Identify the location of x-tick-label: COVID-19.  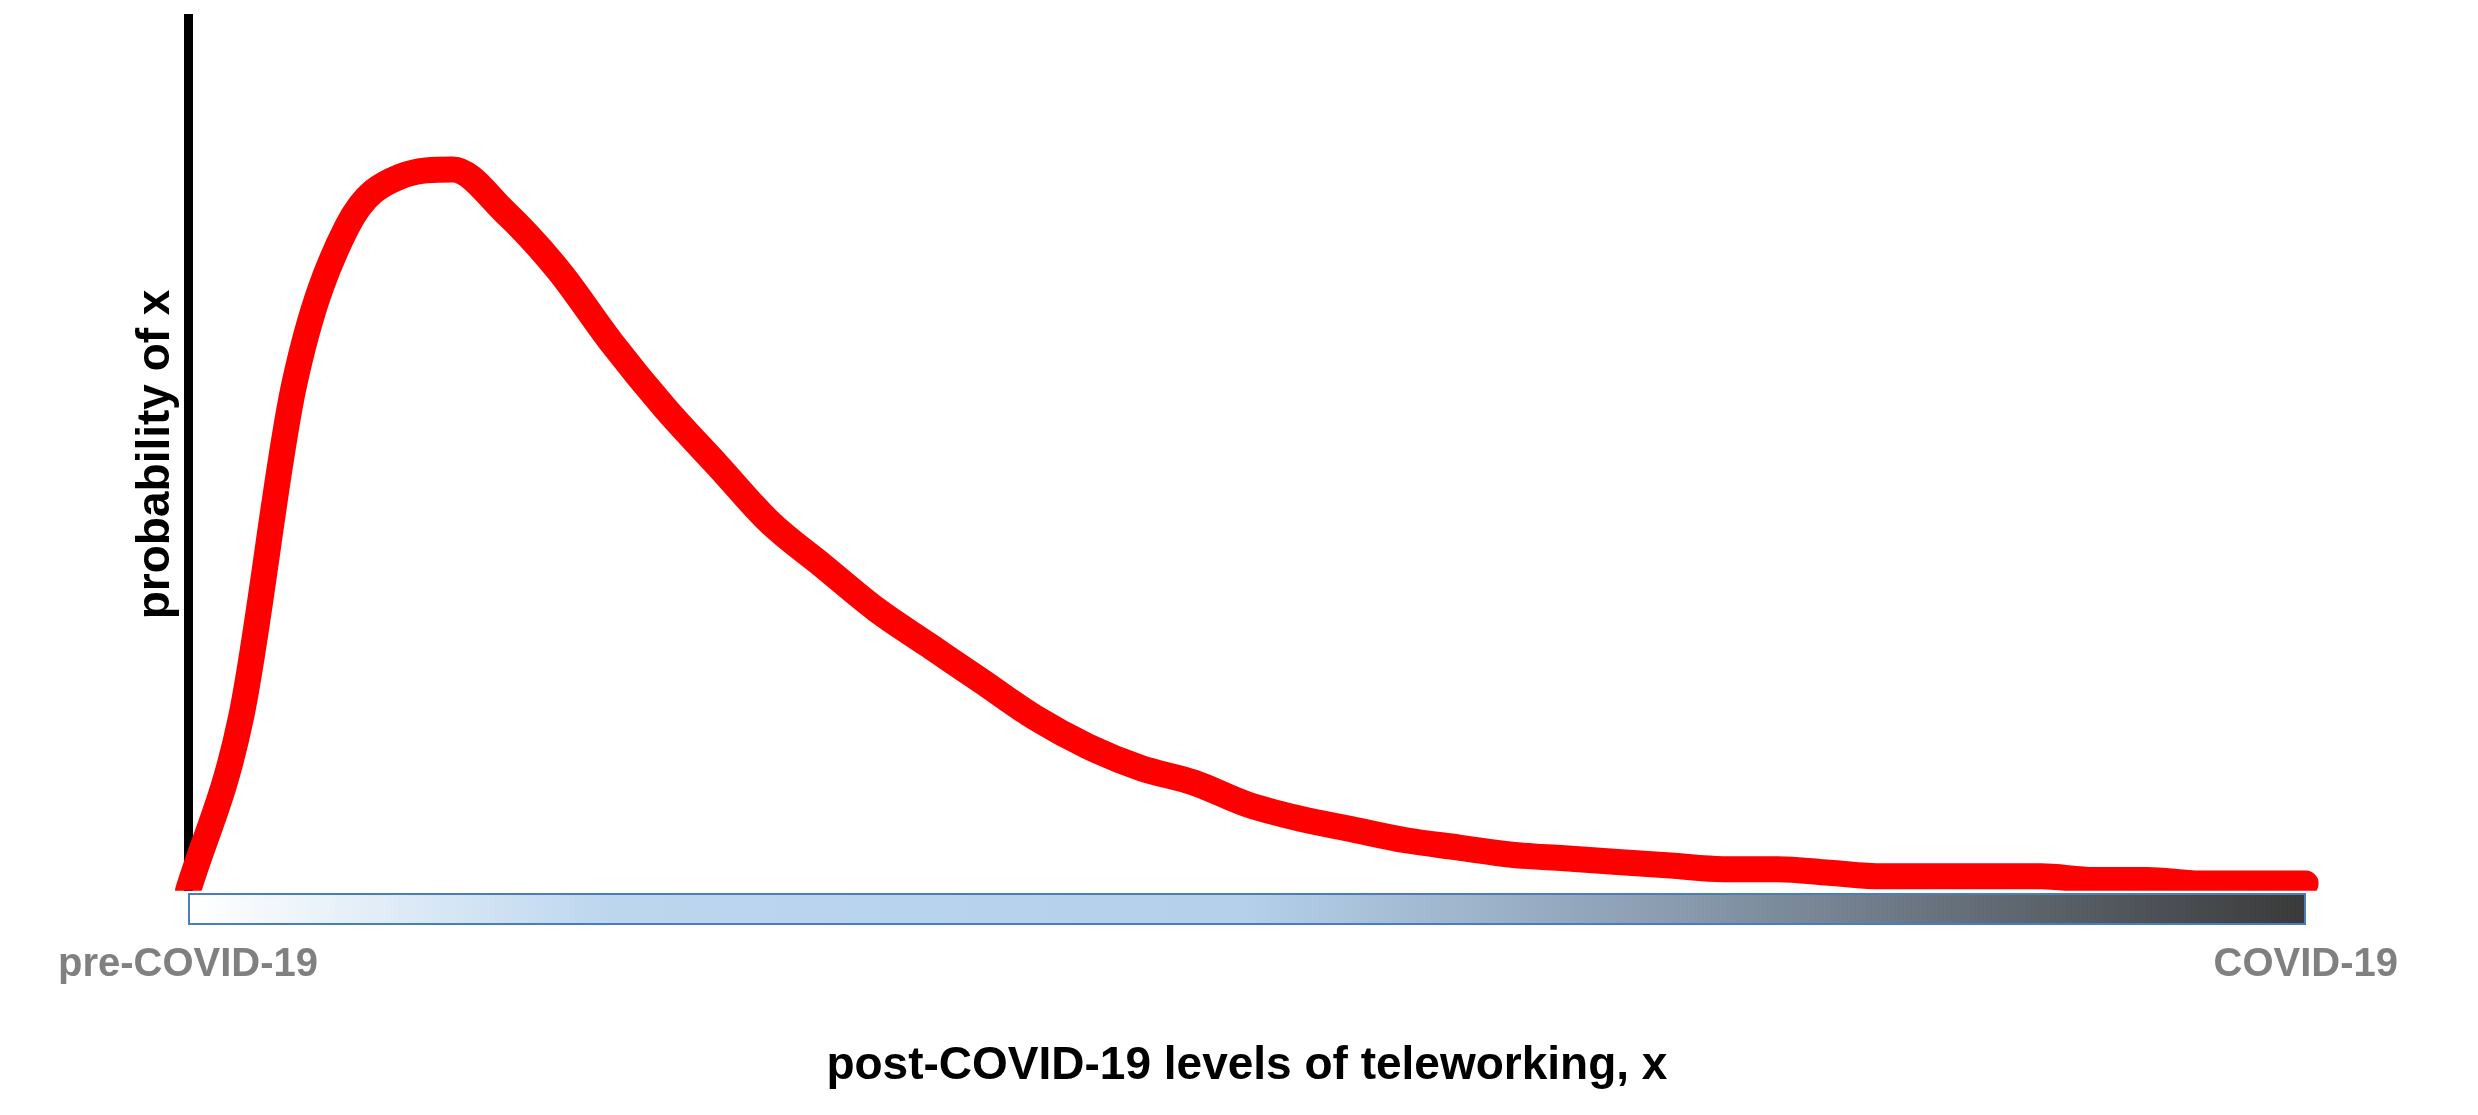
(2305, 961).